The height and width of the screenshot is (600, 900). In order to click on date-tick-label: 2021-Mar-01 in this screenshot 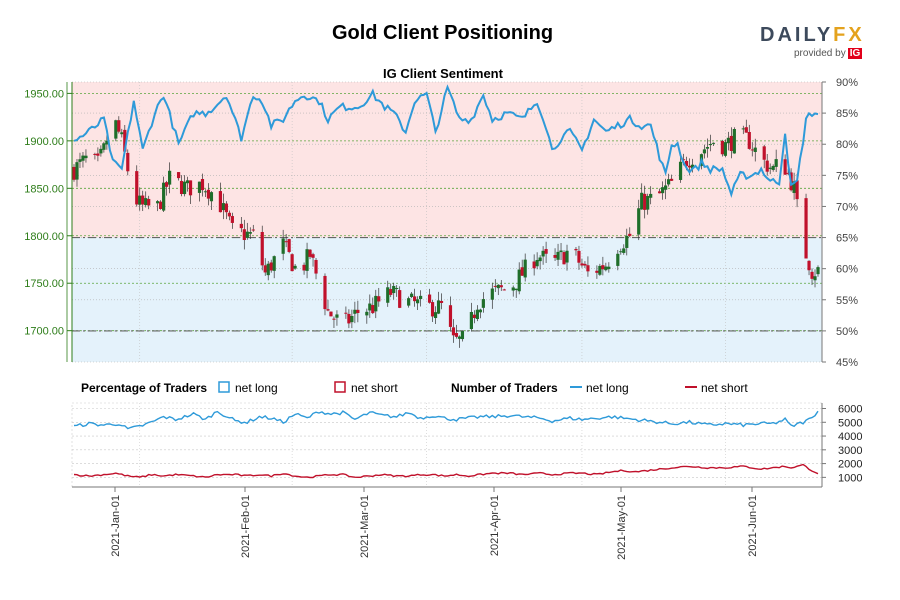, I will do `click(365, 526)`.